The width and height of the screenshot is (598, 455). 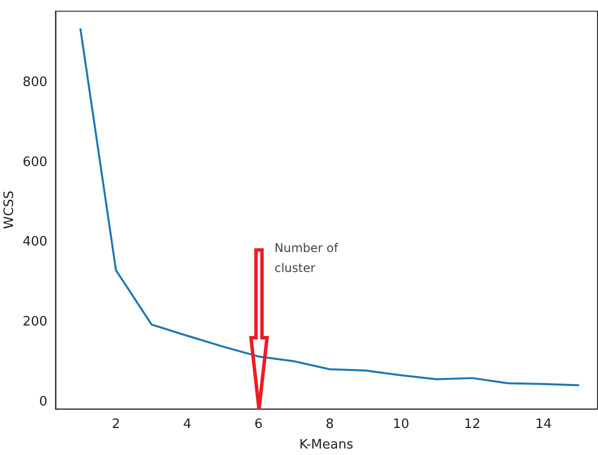 I want to click on y-tick-label: 400, so click(x=35, y=242).